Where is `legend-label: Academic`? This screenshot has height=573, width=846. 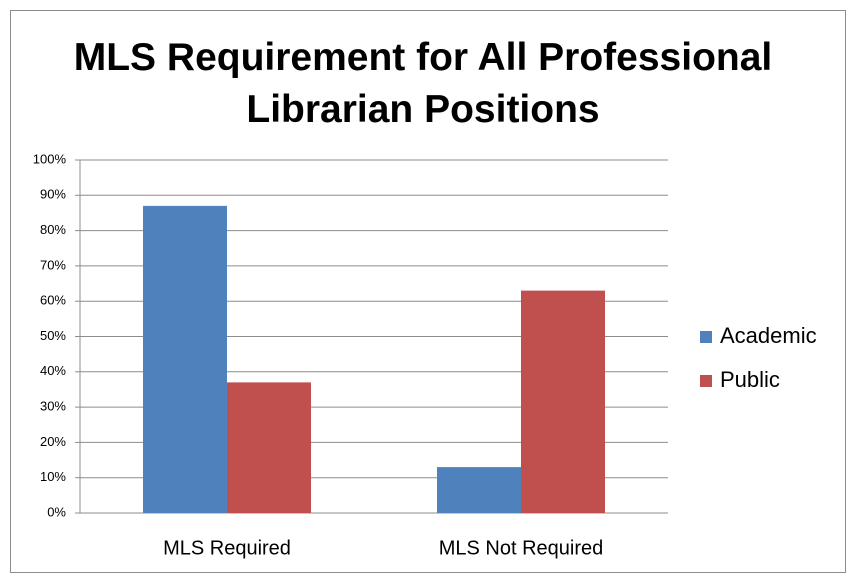 legend-label: Academic is located at coordinates (768, 335).